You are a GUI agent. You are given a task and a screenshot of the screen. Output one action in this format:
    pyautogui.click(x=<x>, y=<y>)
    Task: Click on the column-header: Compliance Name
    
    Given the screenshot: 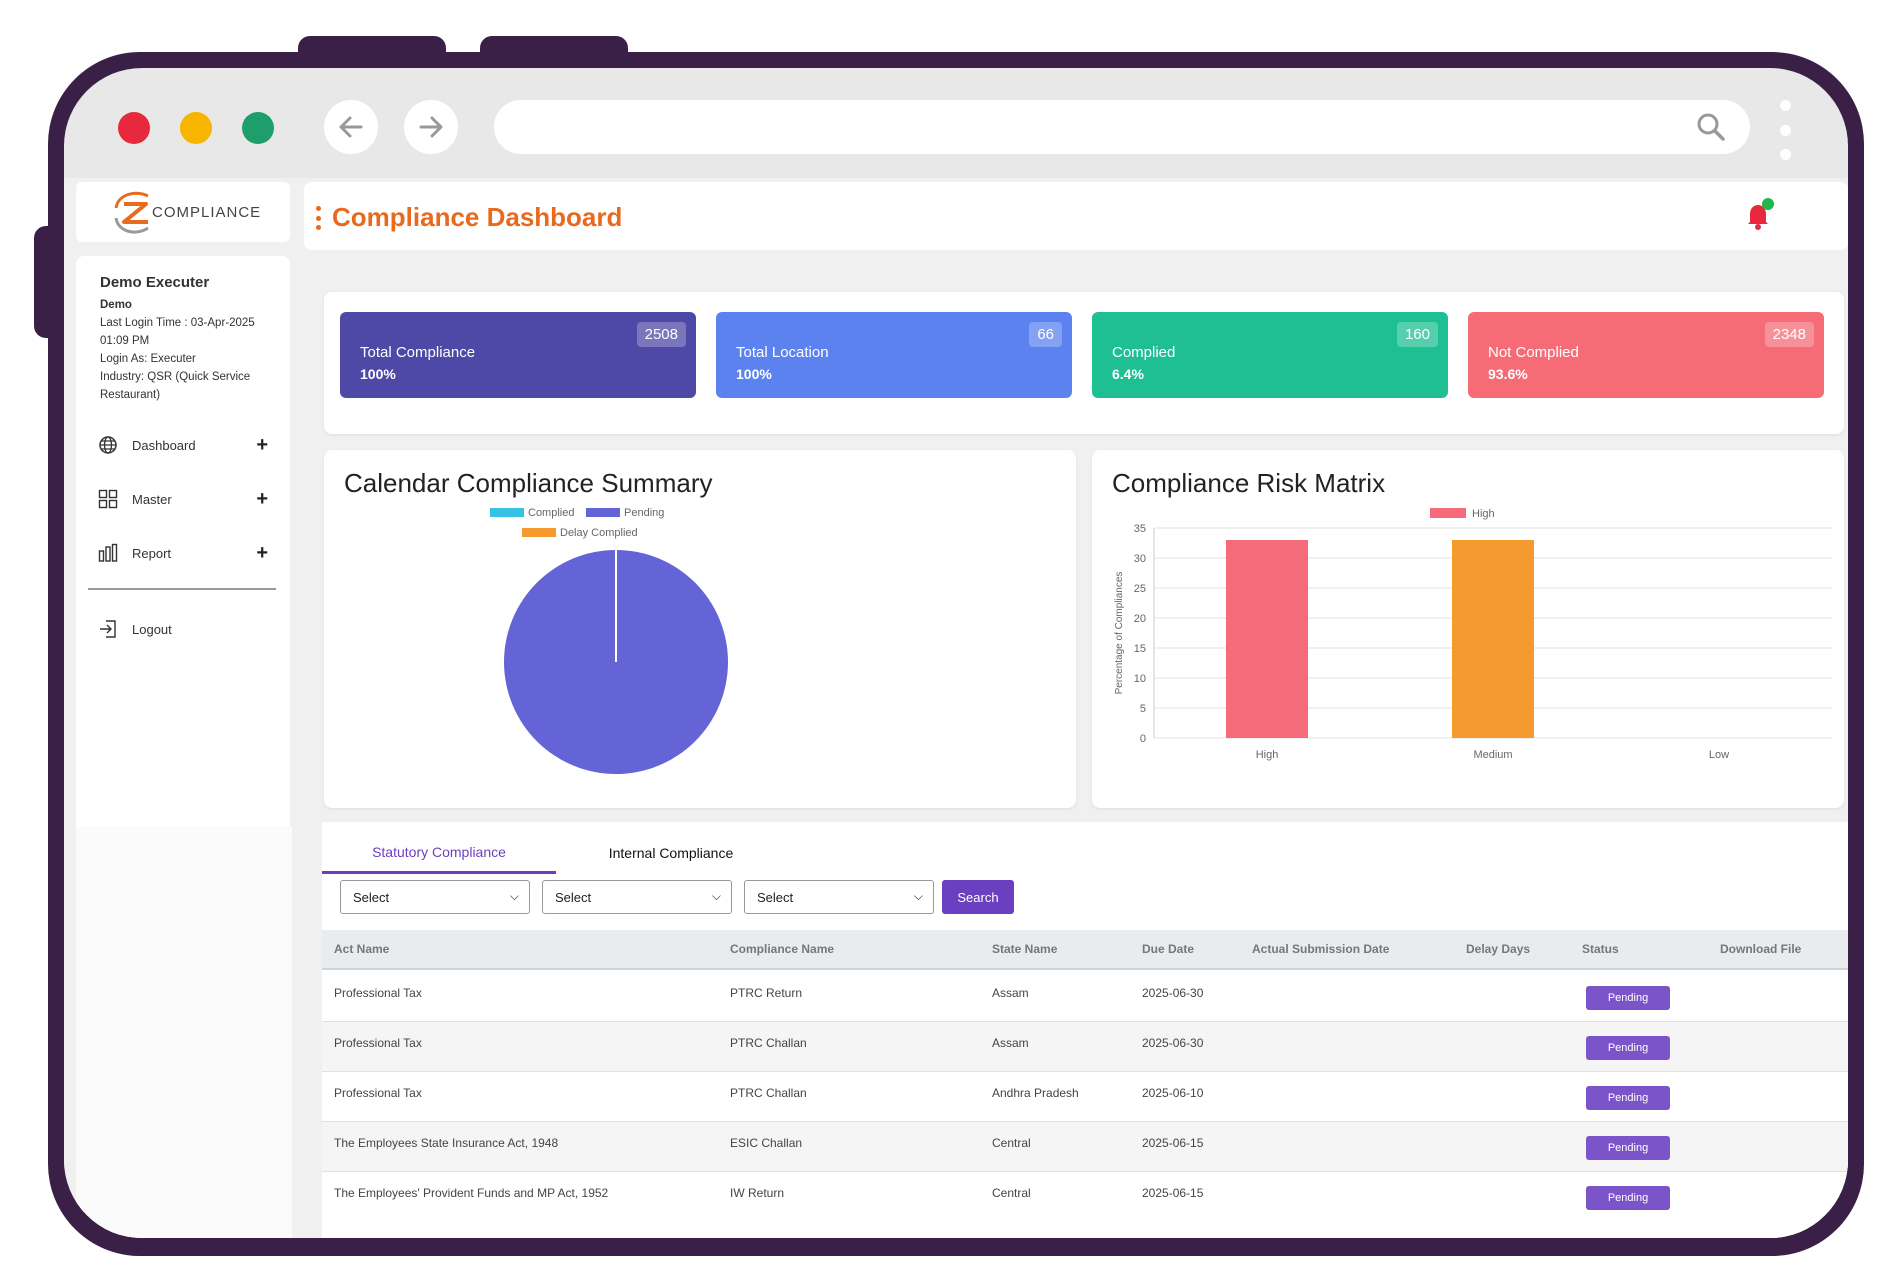 What is the action you would take?
    pyautogui.click(x=782, y=949)
    